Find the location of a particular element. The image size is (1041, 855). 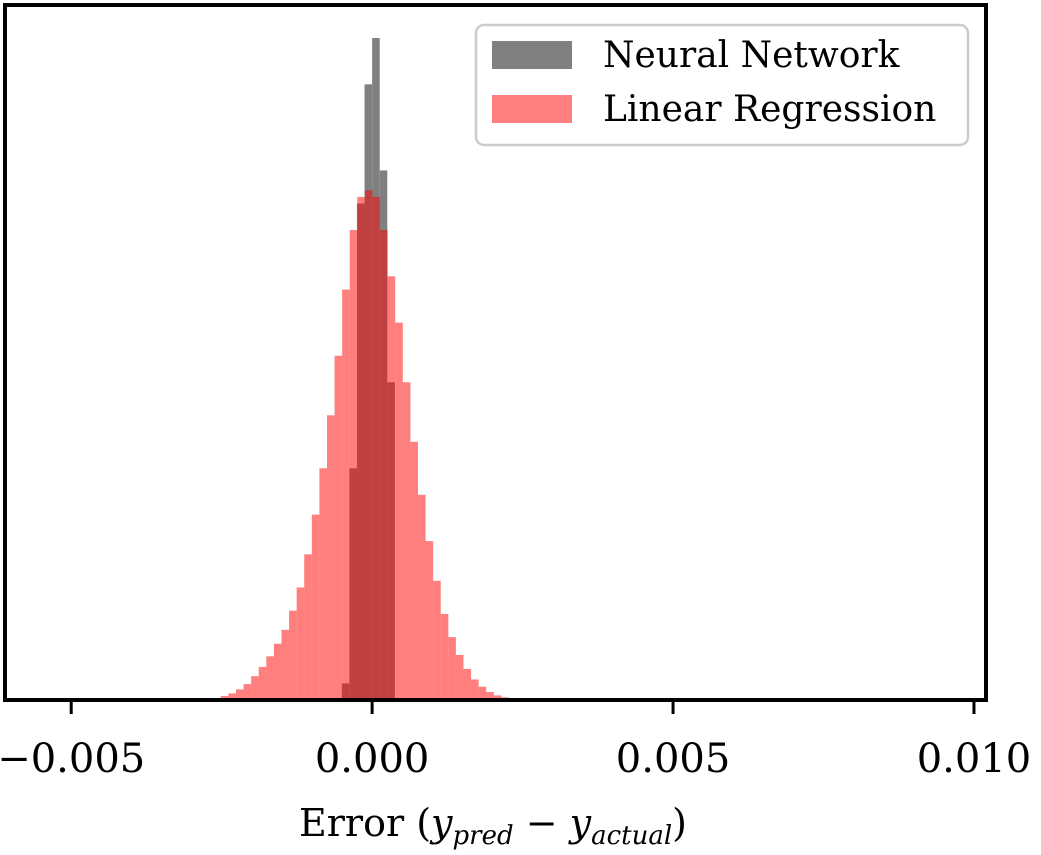

x-axis-title-var2: y is located at coordinates (580, 823).